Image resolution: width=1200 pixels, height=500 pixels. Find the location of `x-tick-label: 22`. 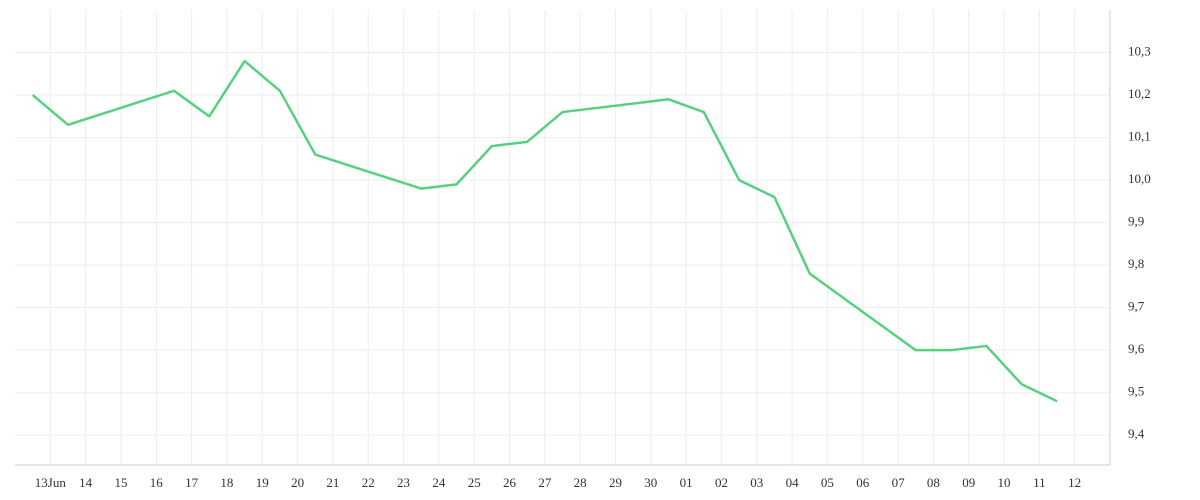

x-tick-label: 22 is located at coordinates (368, 482).